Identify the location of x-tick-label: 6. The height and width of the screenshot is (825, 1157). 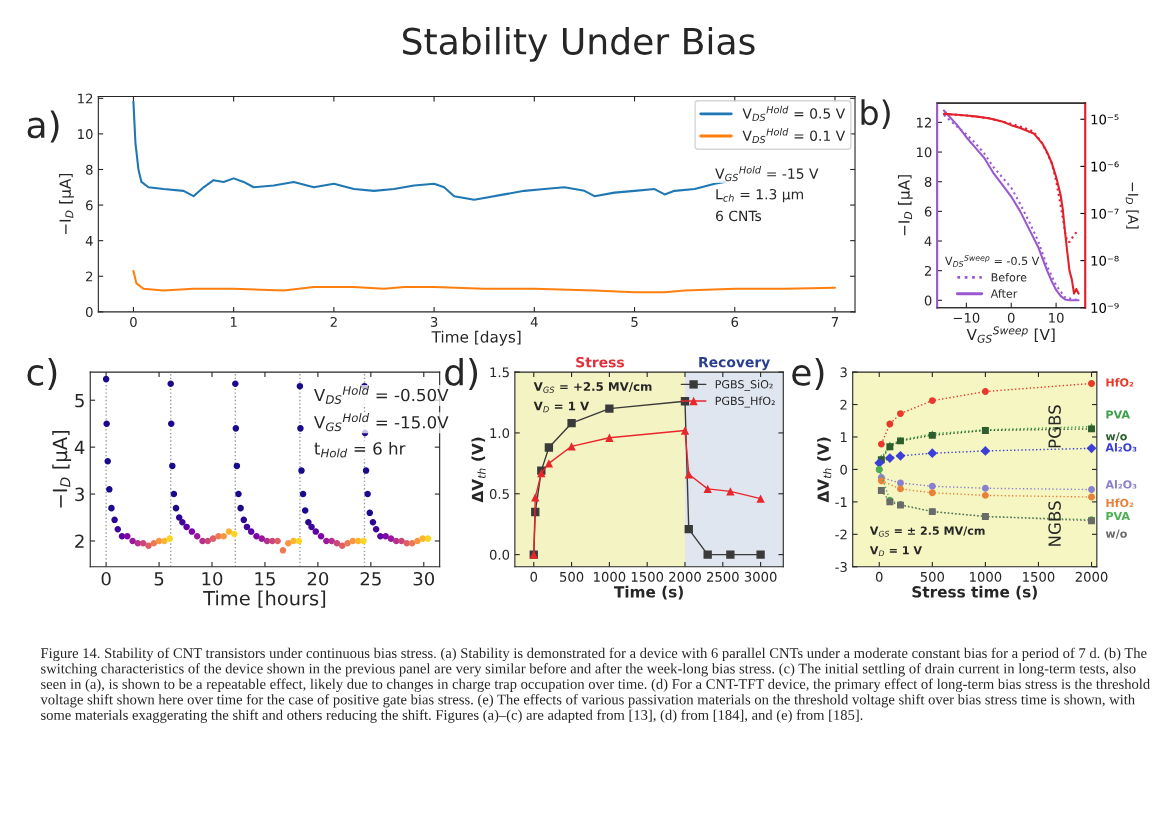
(735, 321).